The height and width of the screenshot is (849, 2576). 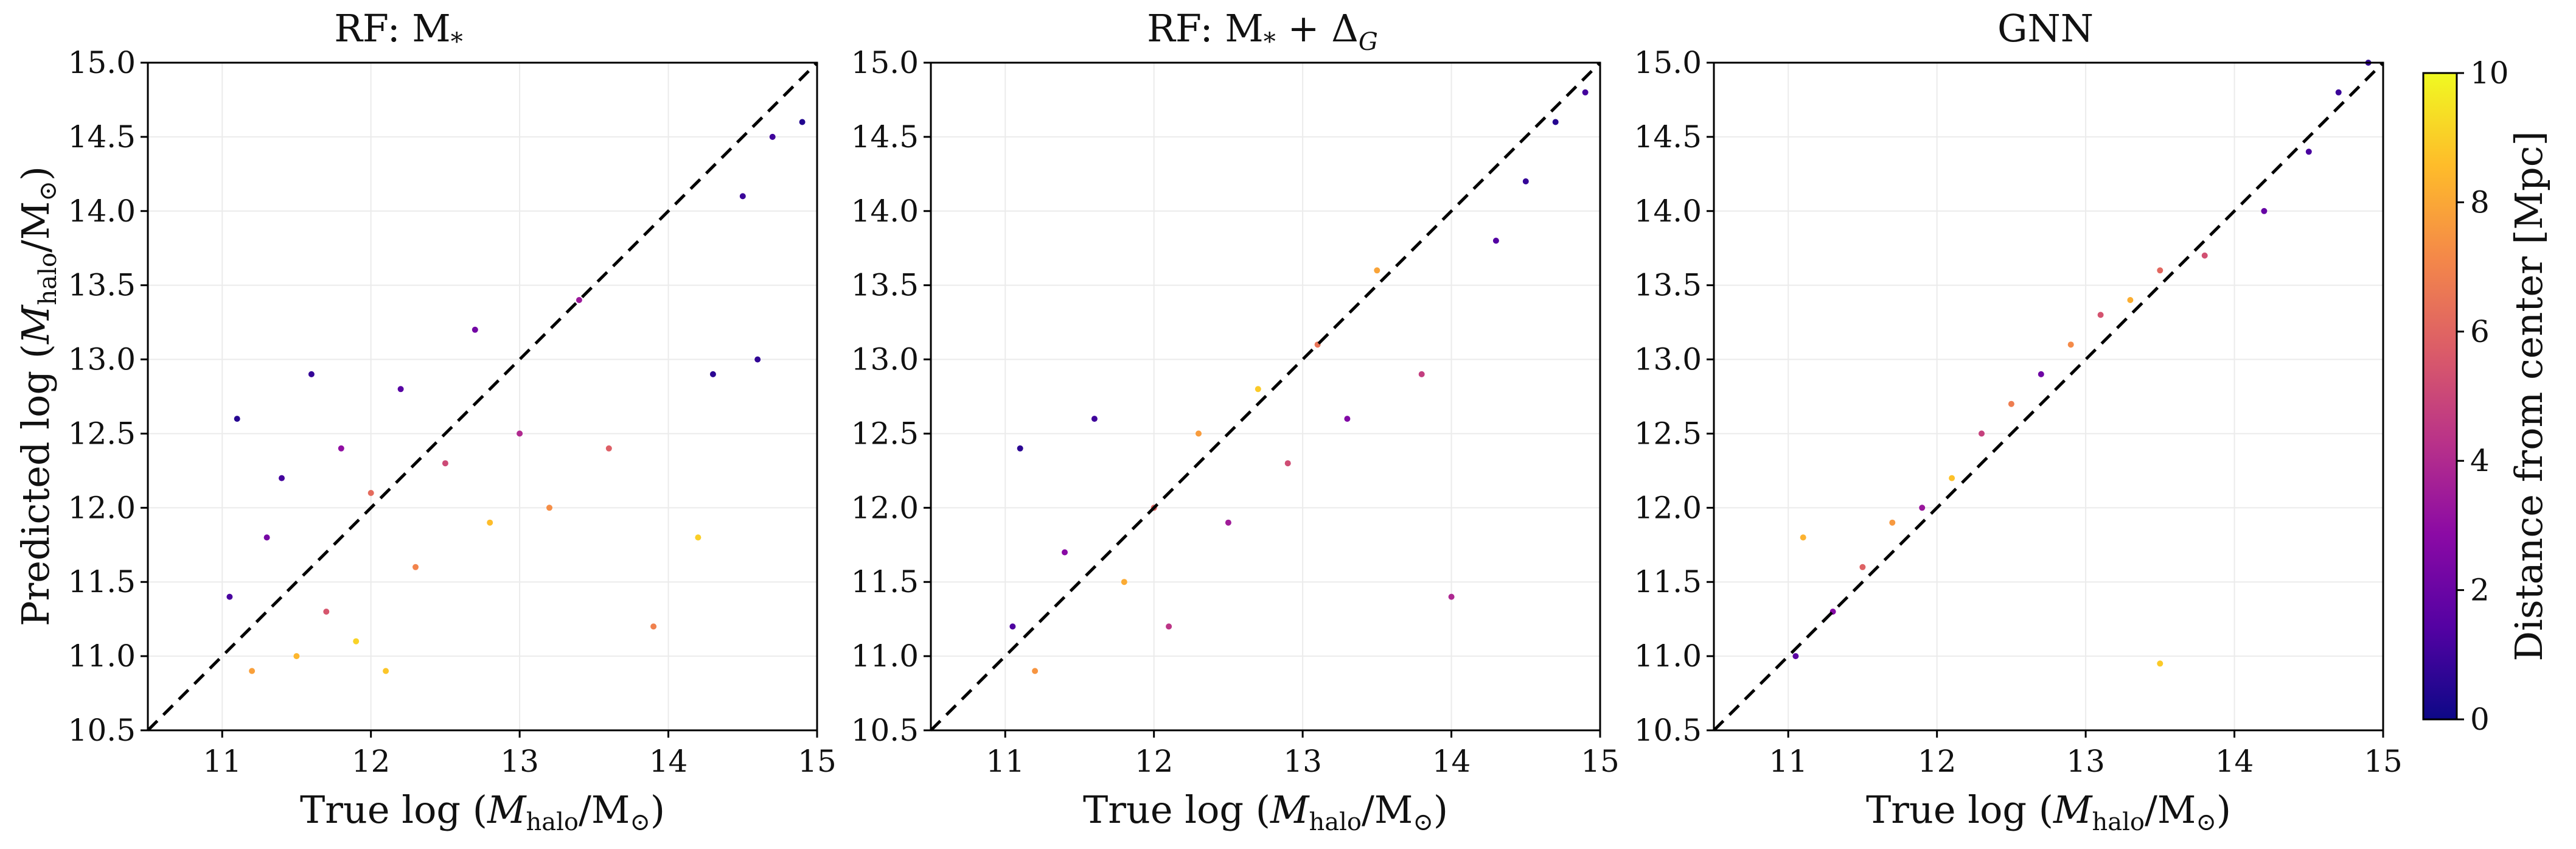 What do you see at coordinates (2489, 73) in the screenshot?
I see `colorbar-tick-label: 10` at bounding box center [2489, 73].